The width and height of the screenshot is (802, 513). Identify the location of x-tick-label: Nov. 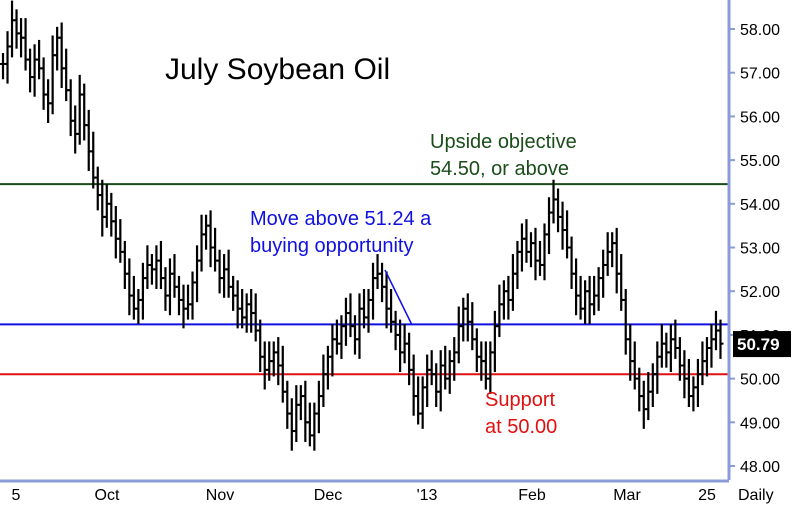
(220, 495).